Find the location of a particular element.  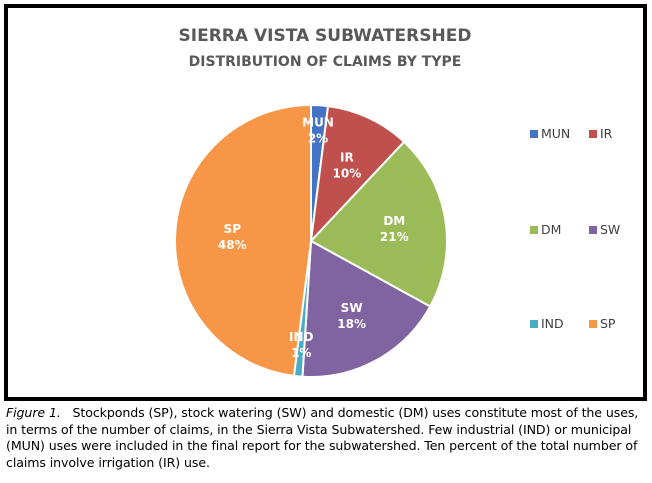

legend-swatch-sp is located at coordinates (593, 324).